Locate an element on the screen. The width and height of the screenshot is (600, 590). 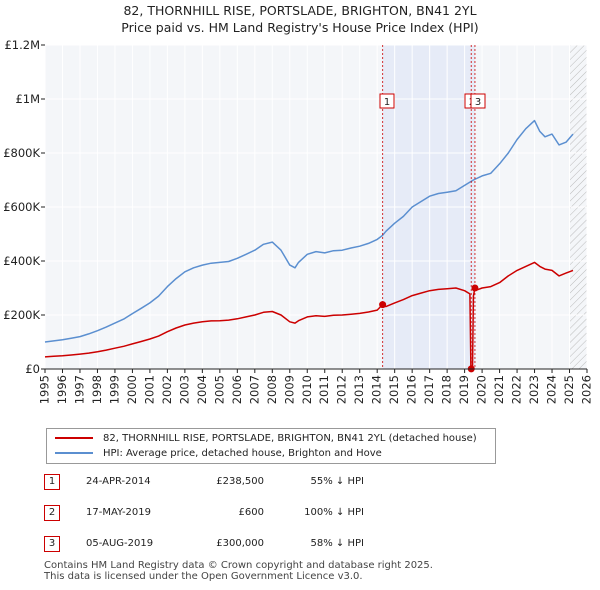
x-tick-label: 2005 is located at coordinates (219, 389).